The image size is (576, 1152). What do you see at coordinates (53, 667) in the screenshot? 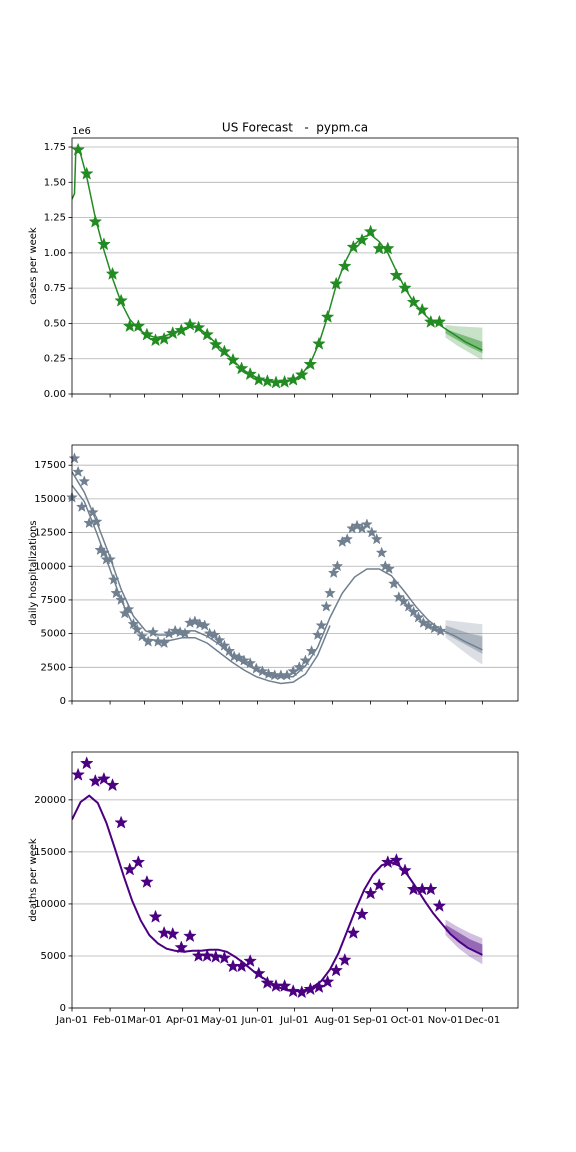
I see `y-tick-label: 2500` at bounding box center [53, 667].